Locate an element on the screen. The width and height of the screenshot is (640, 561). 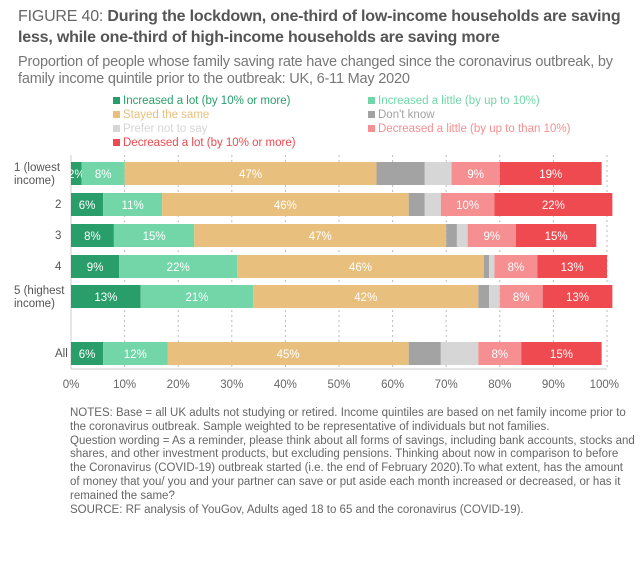
legend-item: Decreased a lot (by 10% or more) is located at coordinates (204, 143).